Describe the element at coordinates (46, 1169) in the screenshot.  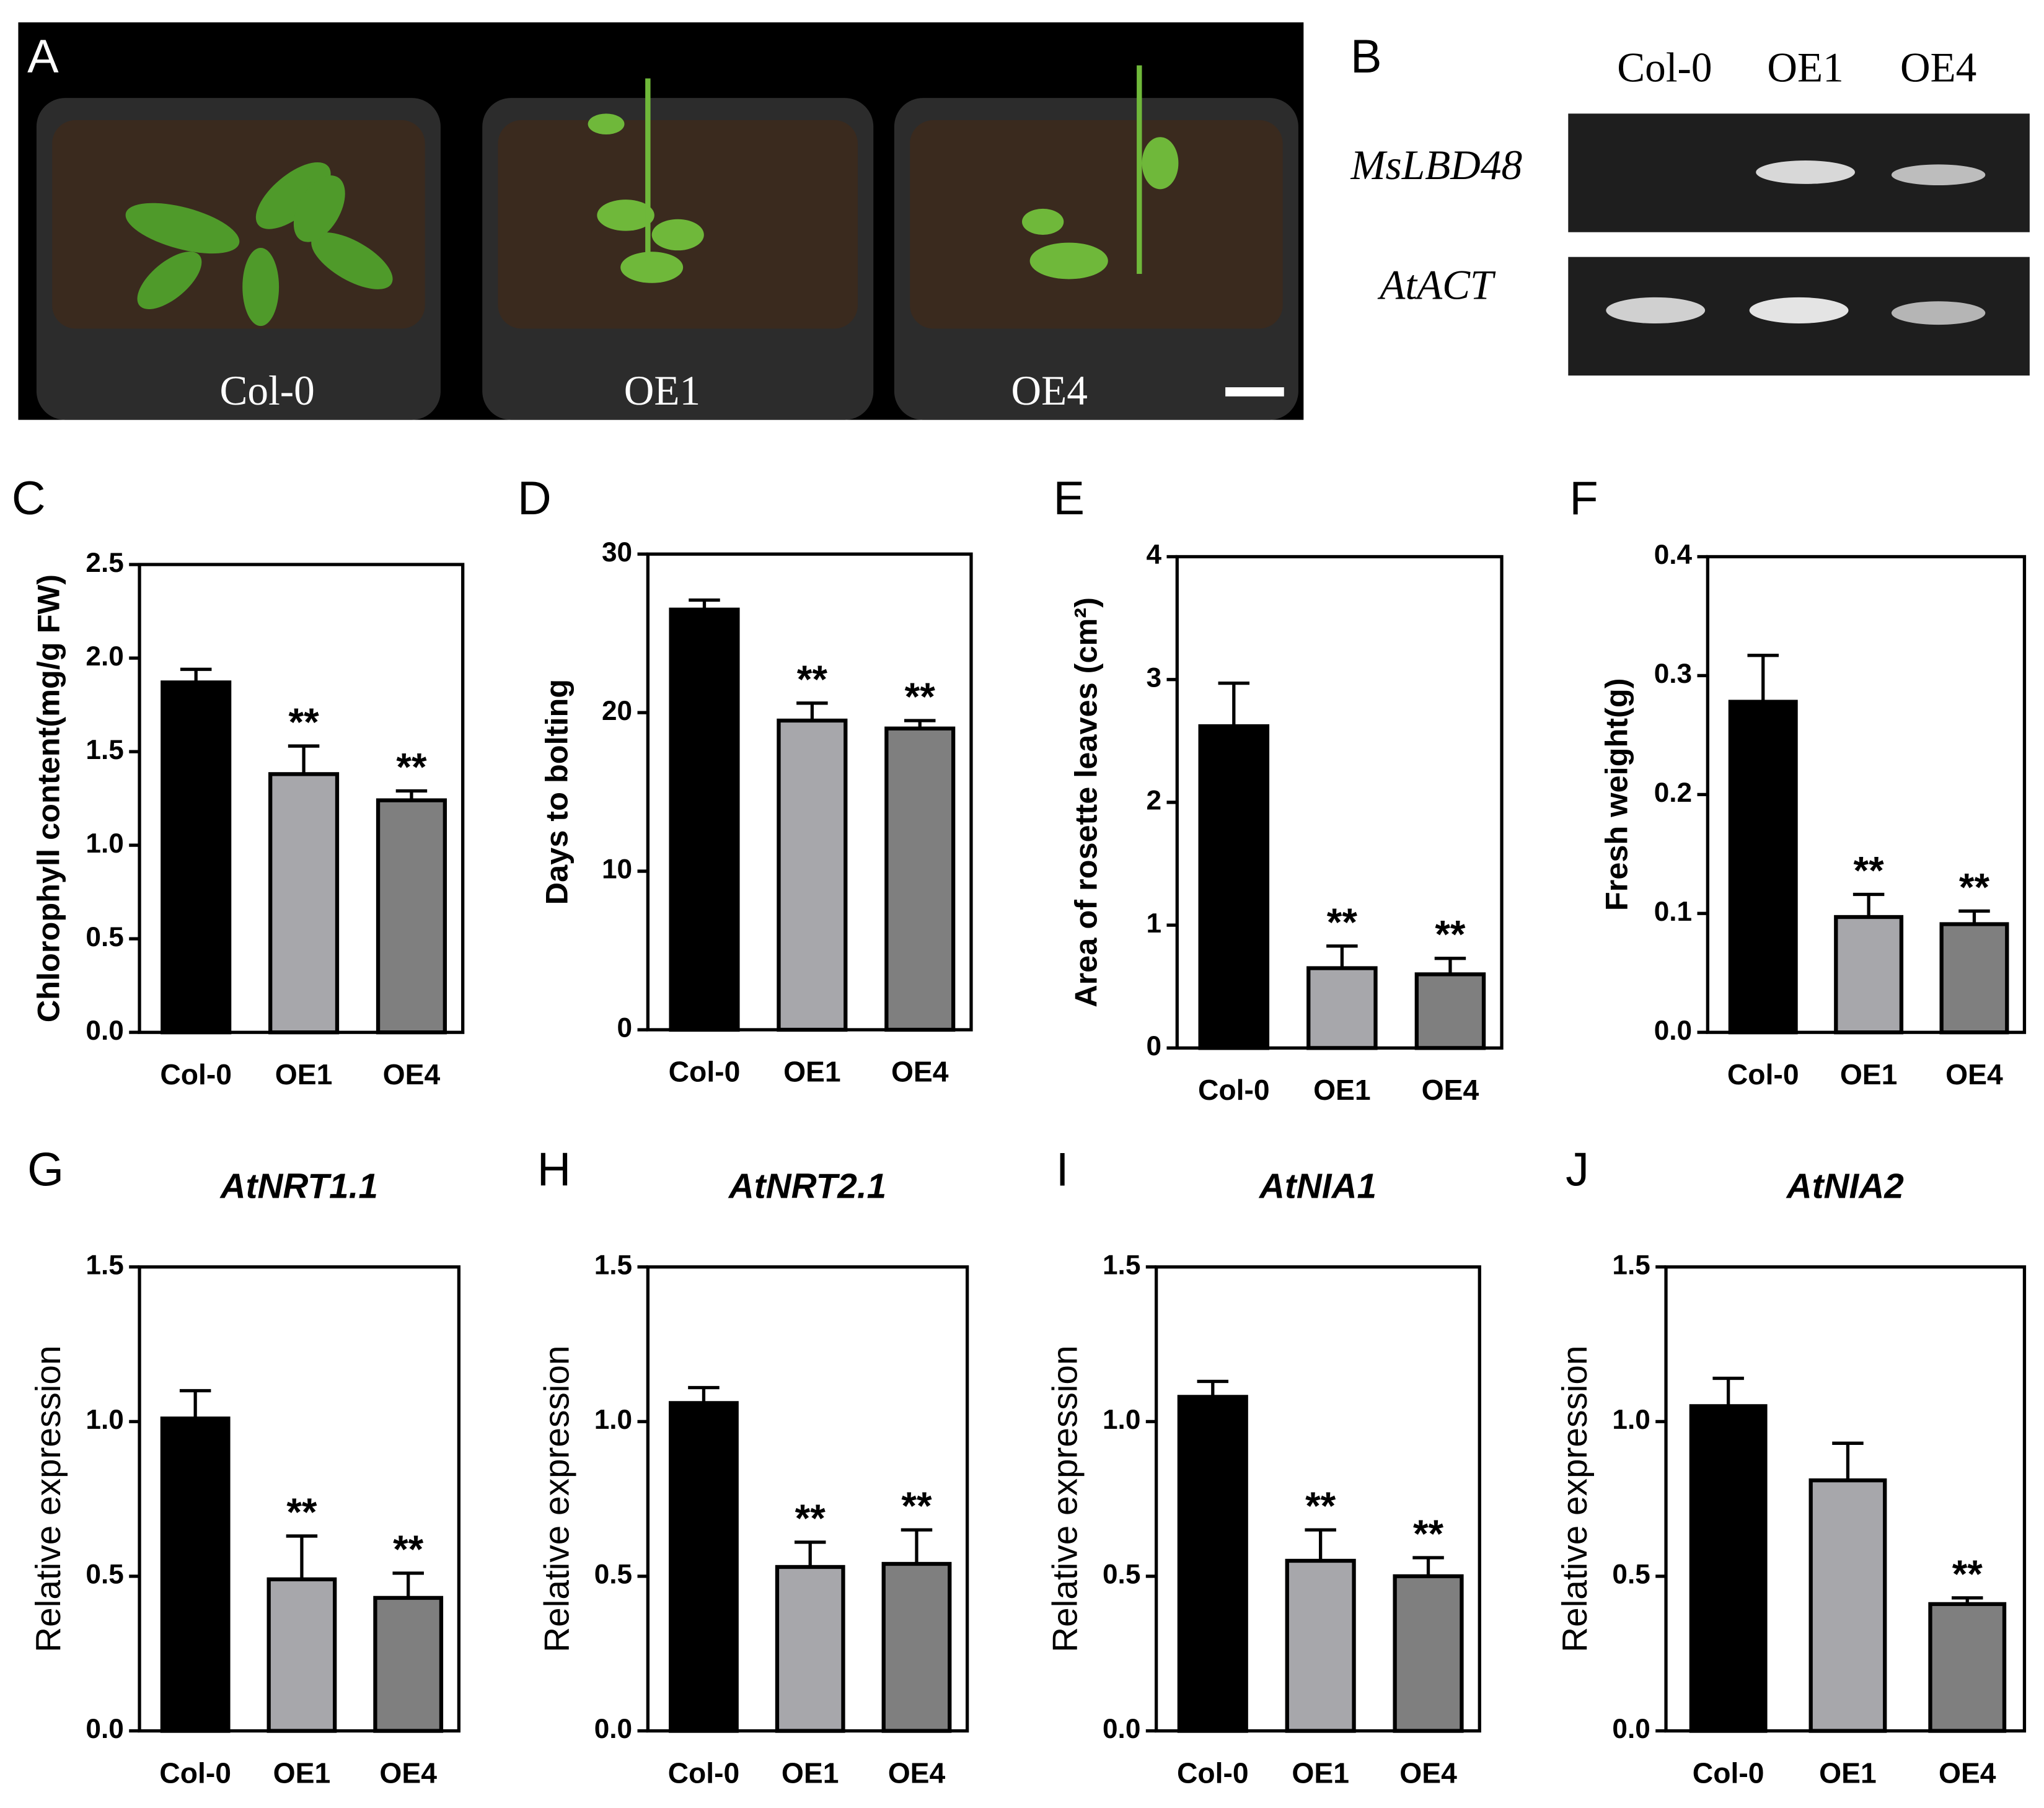
I see `panel-letter: G` at that location.